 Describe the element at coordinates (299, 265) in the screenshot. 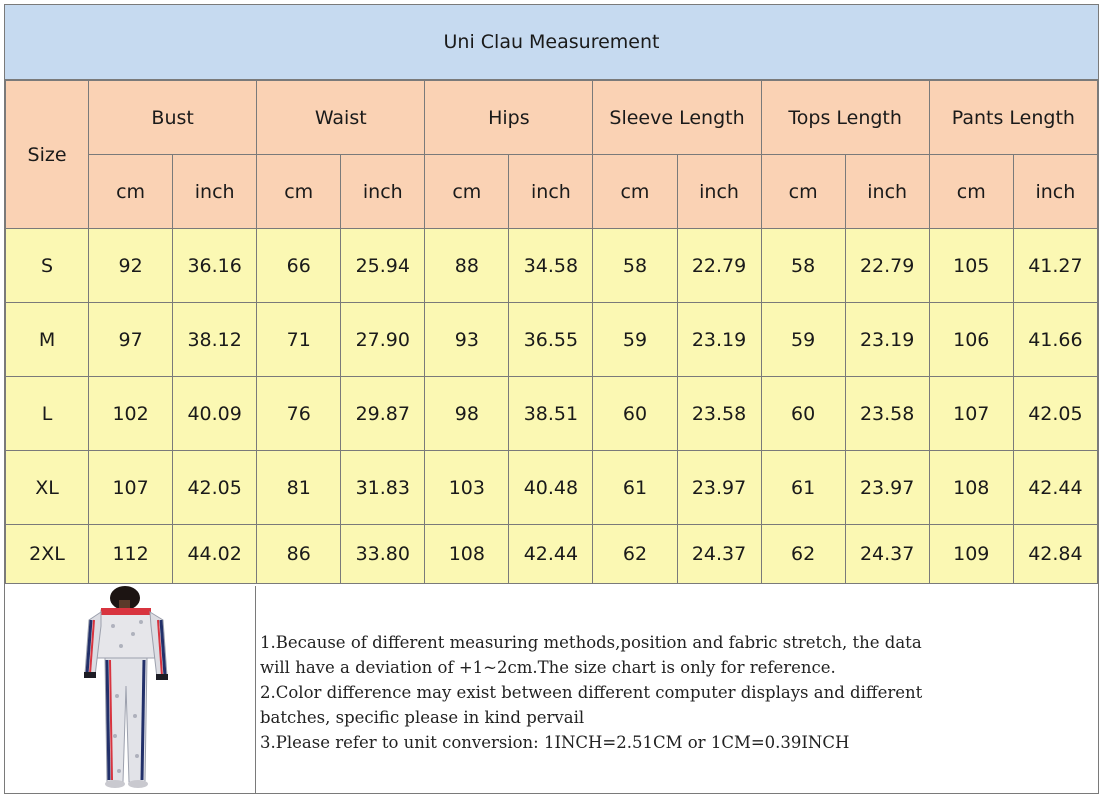

I see `value-cell: 66` at that location.